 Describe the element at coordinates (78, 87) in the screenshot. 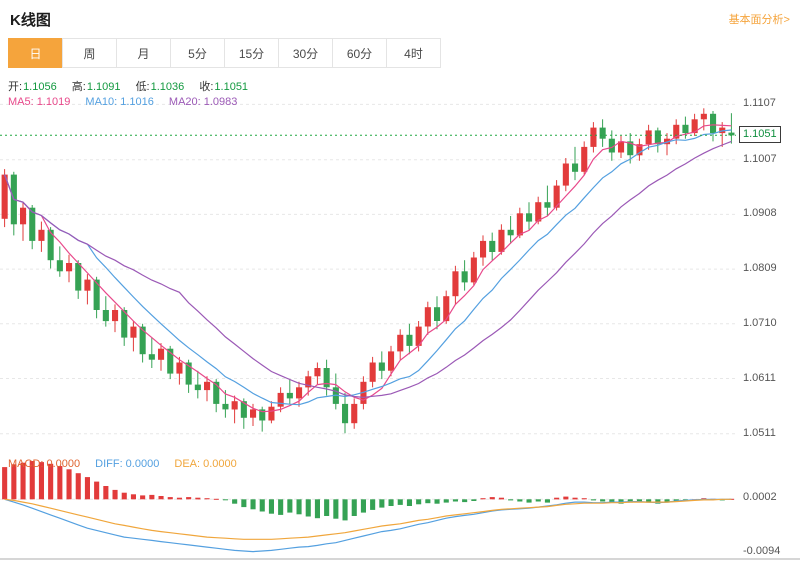

I see `high-label: 高:` at that location.